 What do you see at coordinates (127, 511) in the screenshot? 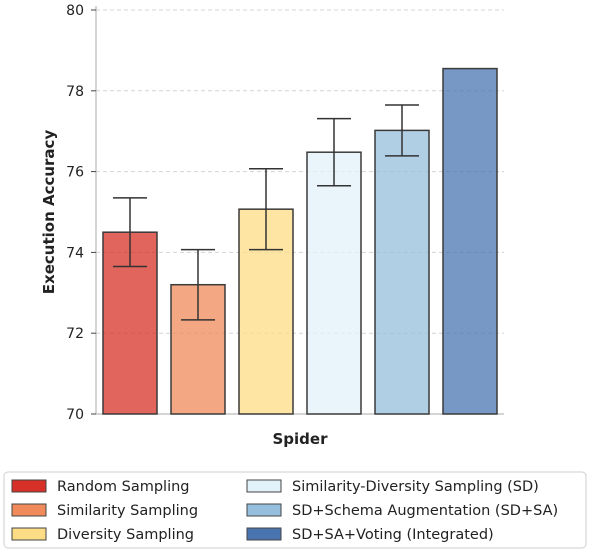
I see `legend-label-1: Similarity Sampling` at bounding box center [127, 511].